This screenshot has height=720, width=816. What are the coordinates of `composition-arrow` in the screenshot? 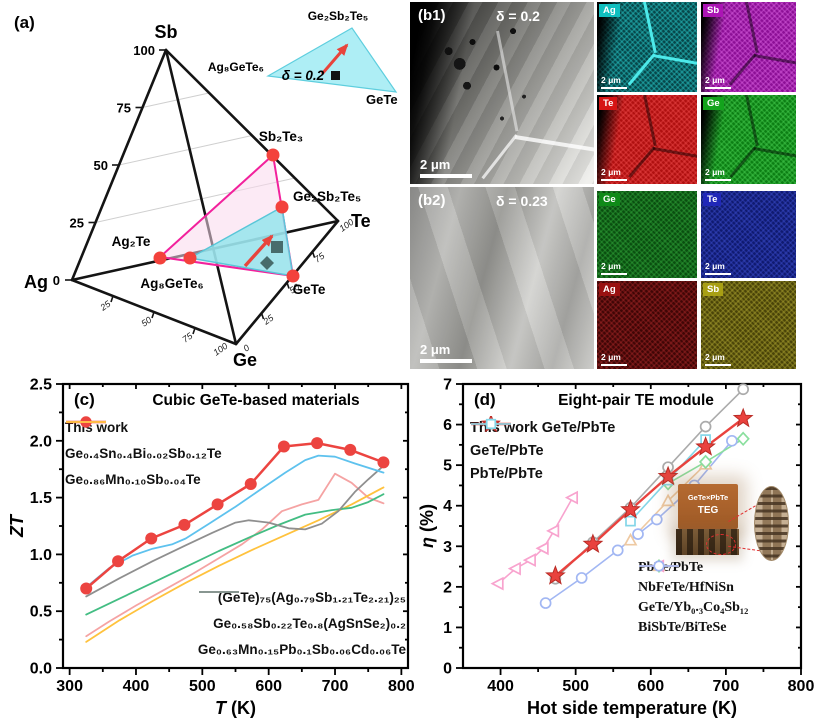 It's located at (258, 251).